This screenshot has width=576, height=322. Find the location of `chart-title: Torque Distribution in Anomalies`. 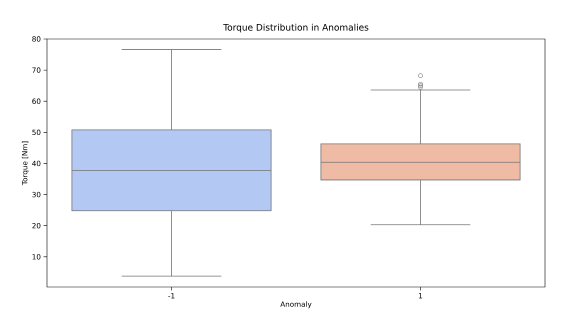

chart-title: Torque Distribution in Anomalies is located at coordinates (295, 28).